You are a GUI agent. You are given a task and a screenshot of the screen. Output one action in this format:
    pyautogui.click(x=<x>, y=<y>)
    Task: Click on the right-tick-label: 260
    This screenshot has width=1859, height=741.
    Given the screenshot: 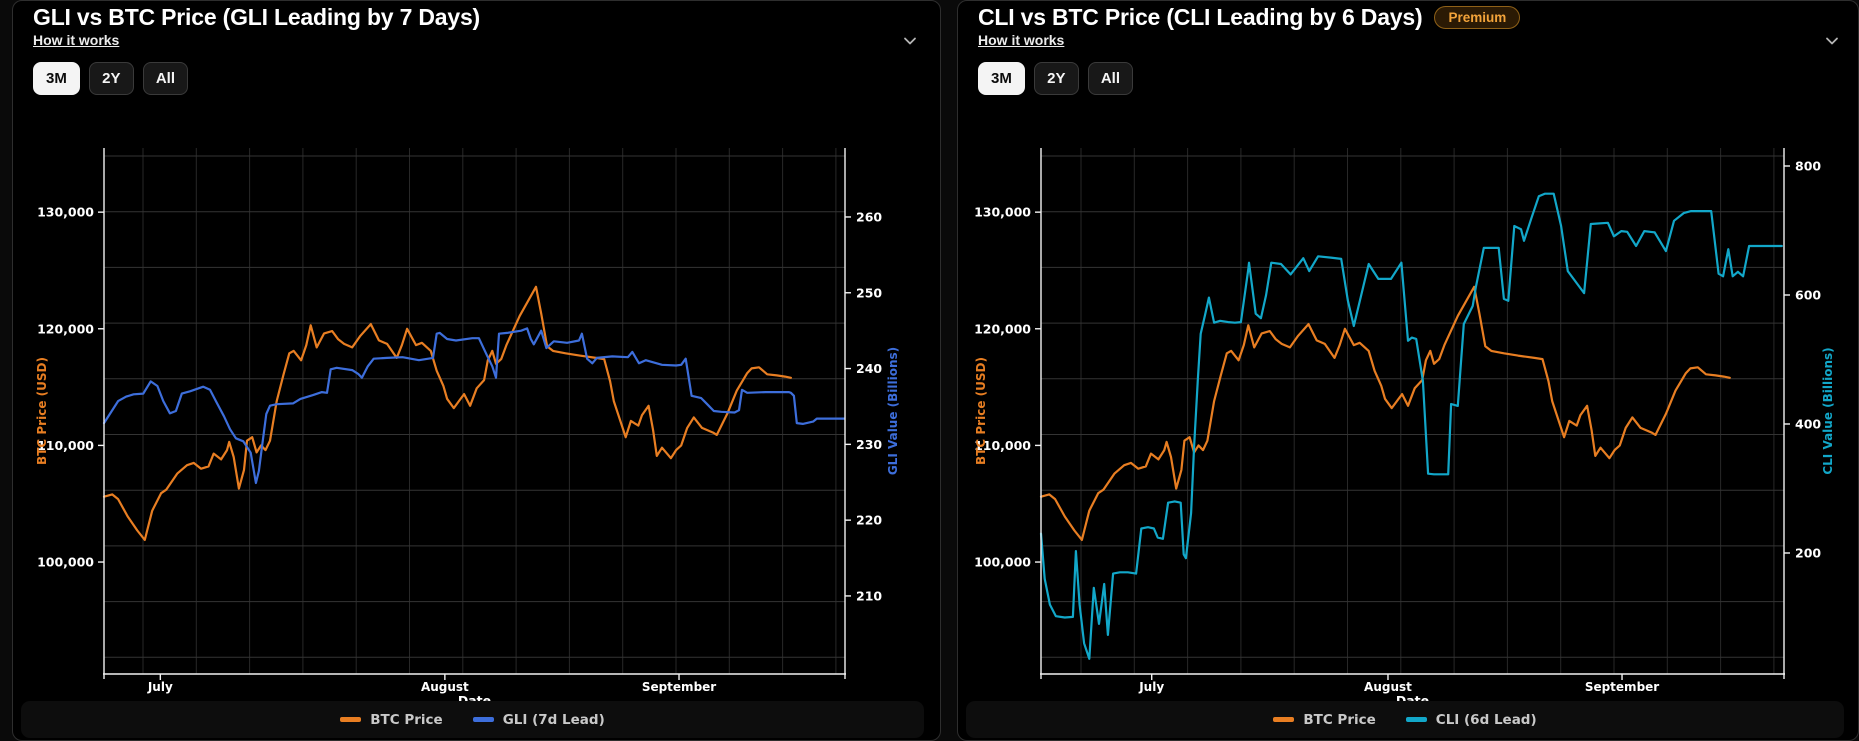 What is the action you would take?
    pyautogui.click(x=869, y=216)
    